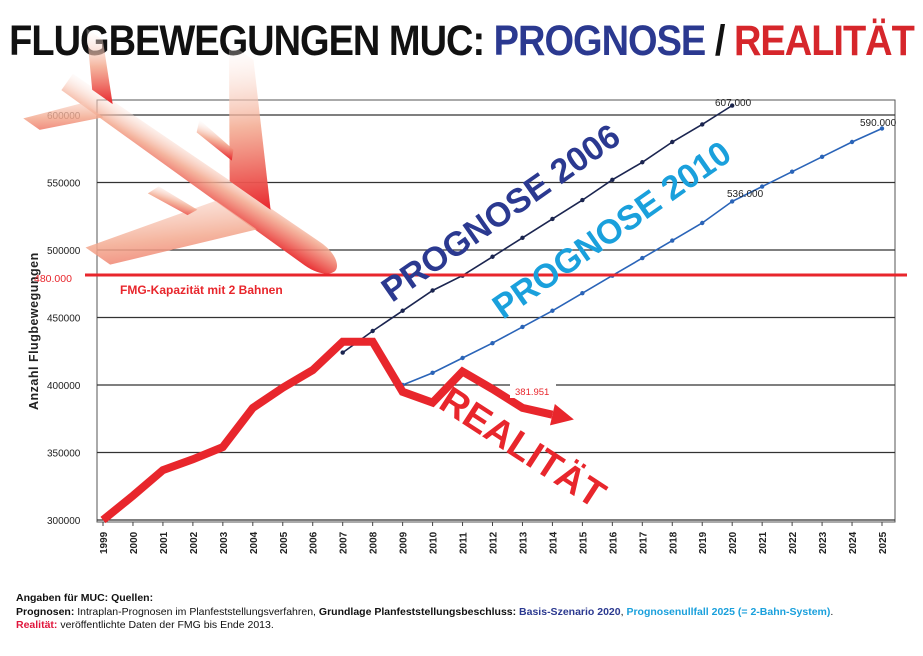 This screenshot has width=923, height=656. Describe the element at coordinates (134, 542) in the screenshot. I see `x-tick-label: 2000` at that location.